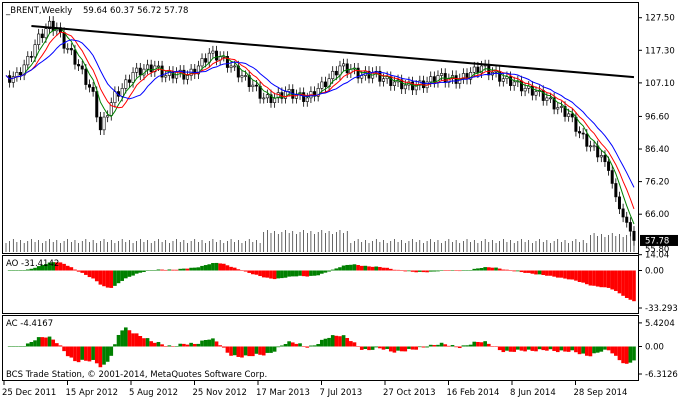 The image size is (680, 404). What do you see at coordinates (654, 272) in the screenshot?
I see `ao-tick-label: 0.00` at bounding box center [654, 272].